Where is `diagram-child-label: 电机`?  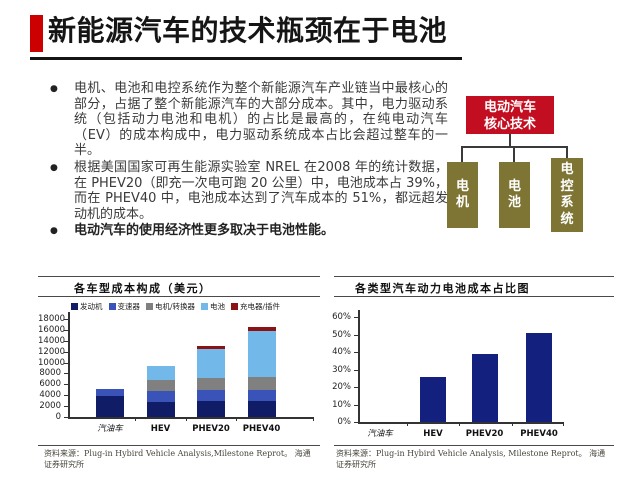 diagram-child-label: 电机 is located at coordinates (463, 194).